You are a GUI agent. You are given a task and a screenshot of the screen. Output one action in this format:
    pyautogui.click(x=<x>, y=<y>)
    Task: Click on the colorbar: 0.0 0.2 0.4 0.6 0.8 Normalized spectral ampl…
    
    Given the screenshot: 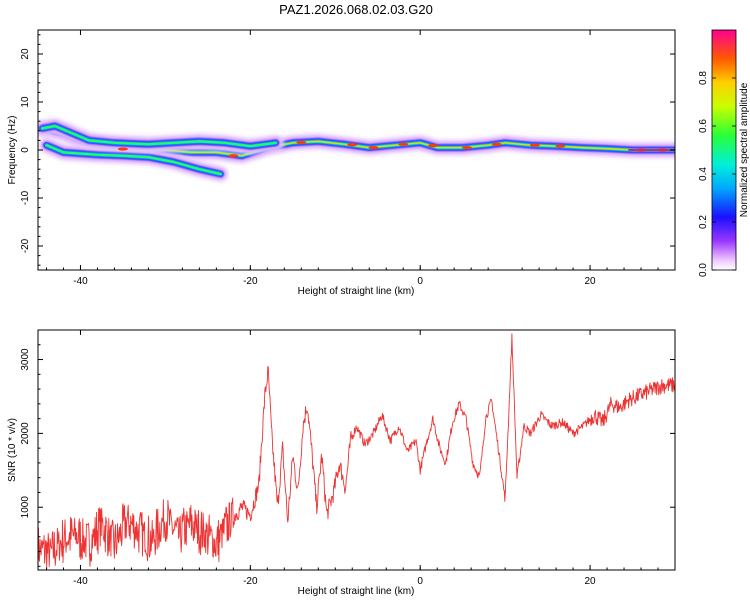 What is the action you would take?
    pyautogui.click(x=724, y=153)
    